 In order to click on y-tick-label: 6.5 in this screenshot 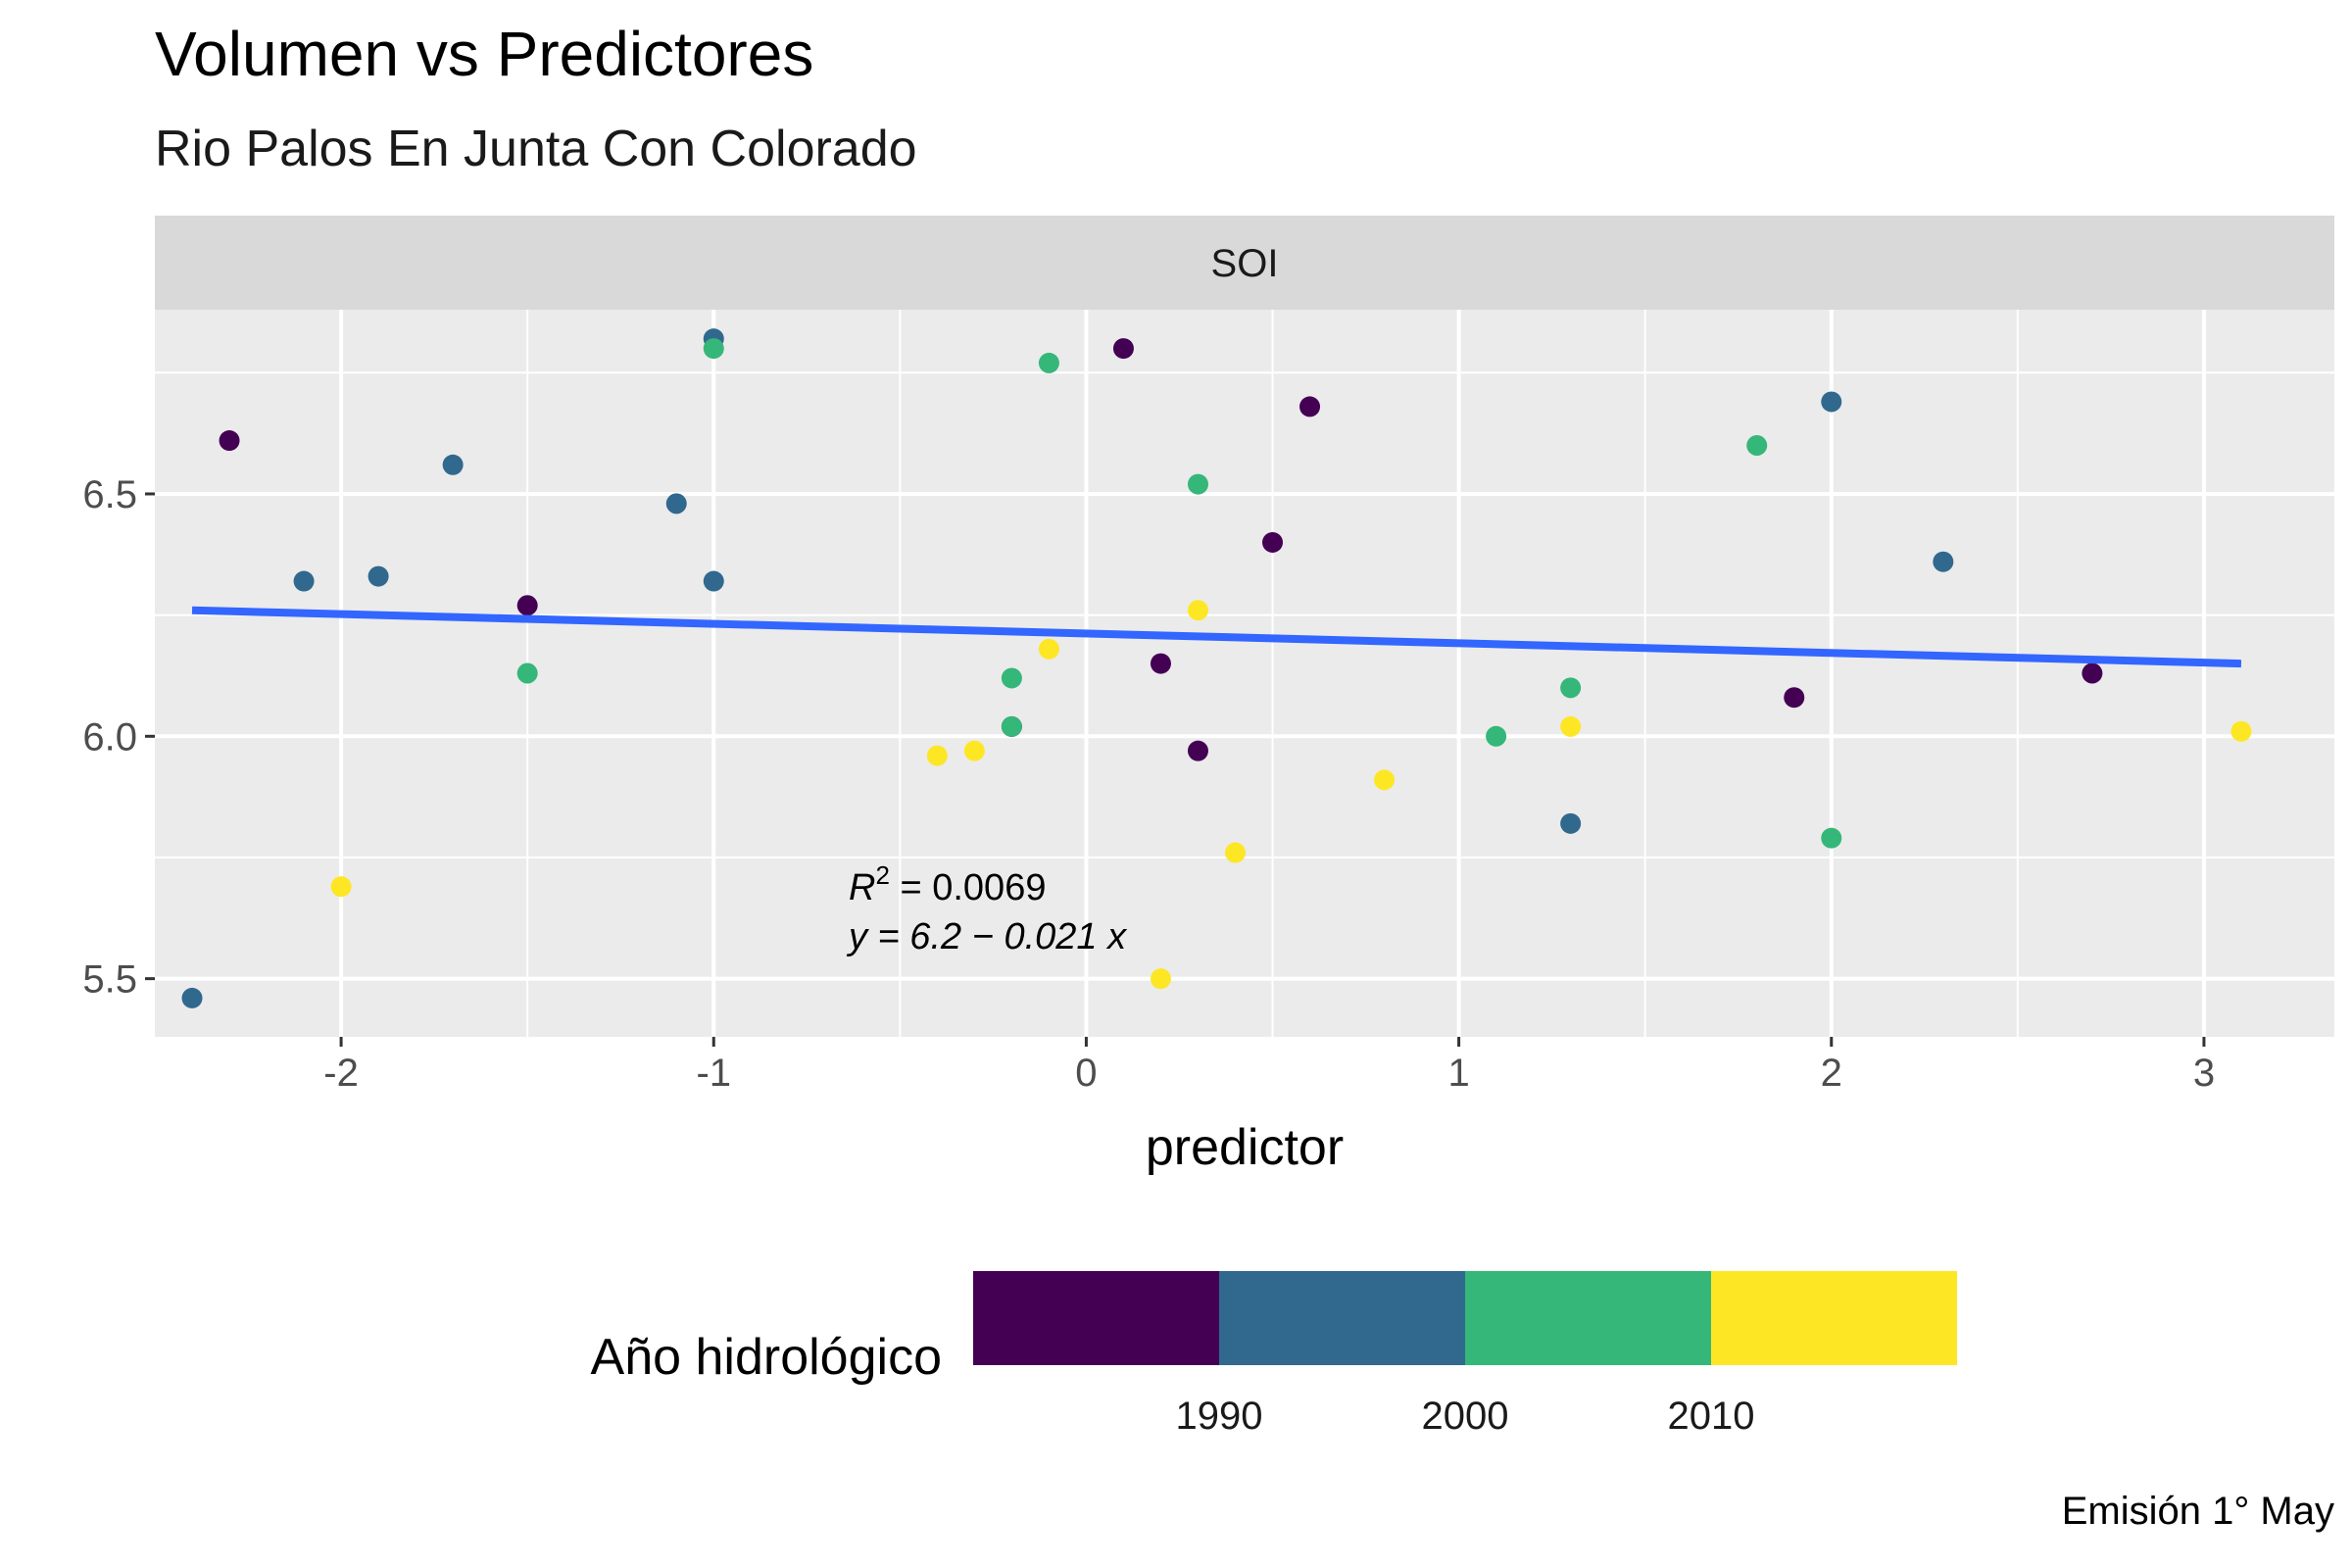, I will do `click(109, 494)`.